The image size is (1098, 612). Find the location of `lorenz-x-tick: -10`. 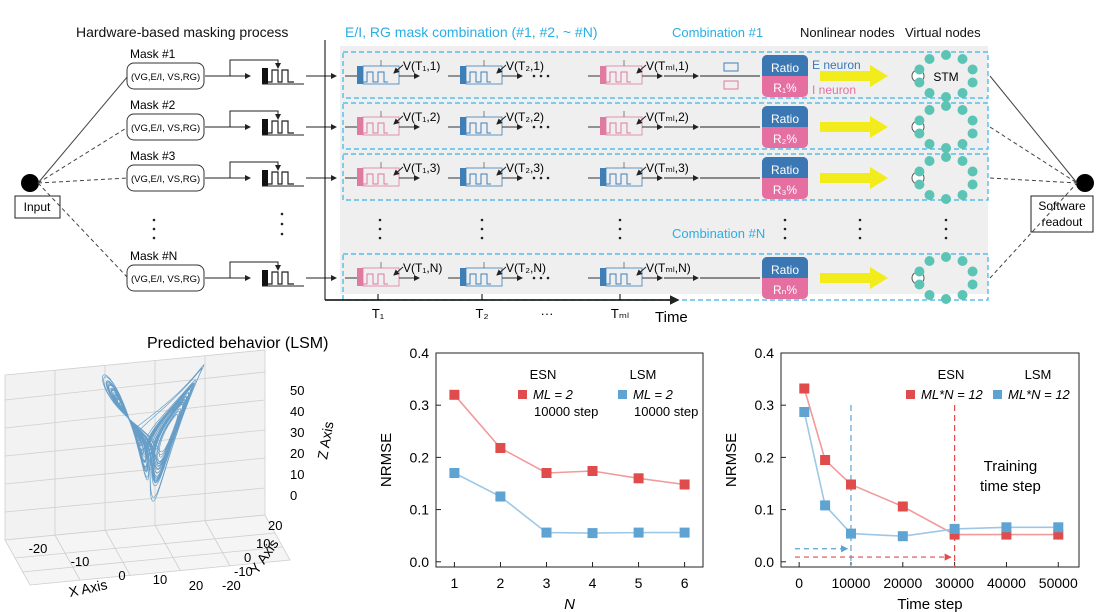

lorenz-x-tick: -10 is located at coordinates (80, 561).